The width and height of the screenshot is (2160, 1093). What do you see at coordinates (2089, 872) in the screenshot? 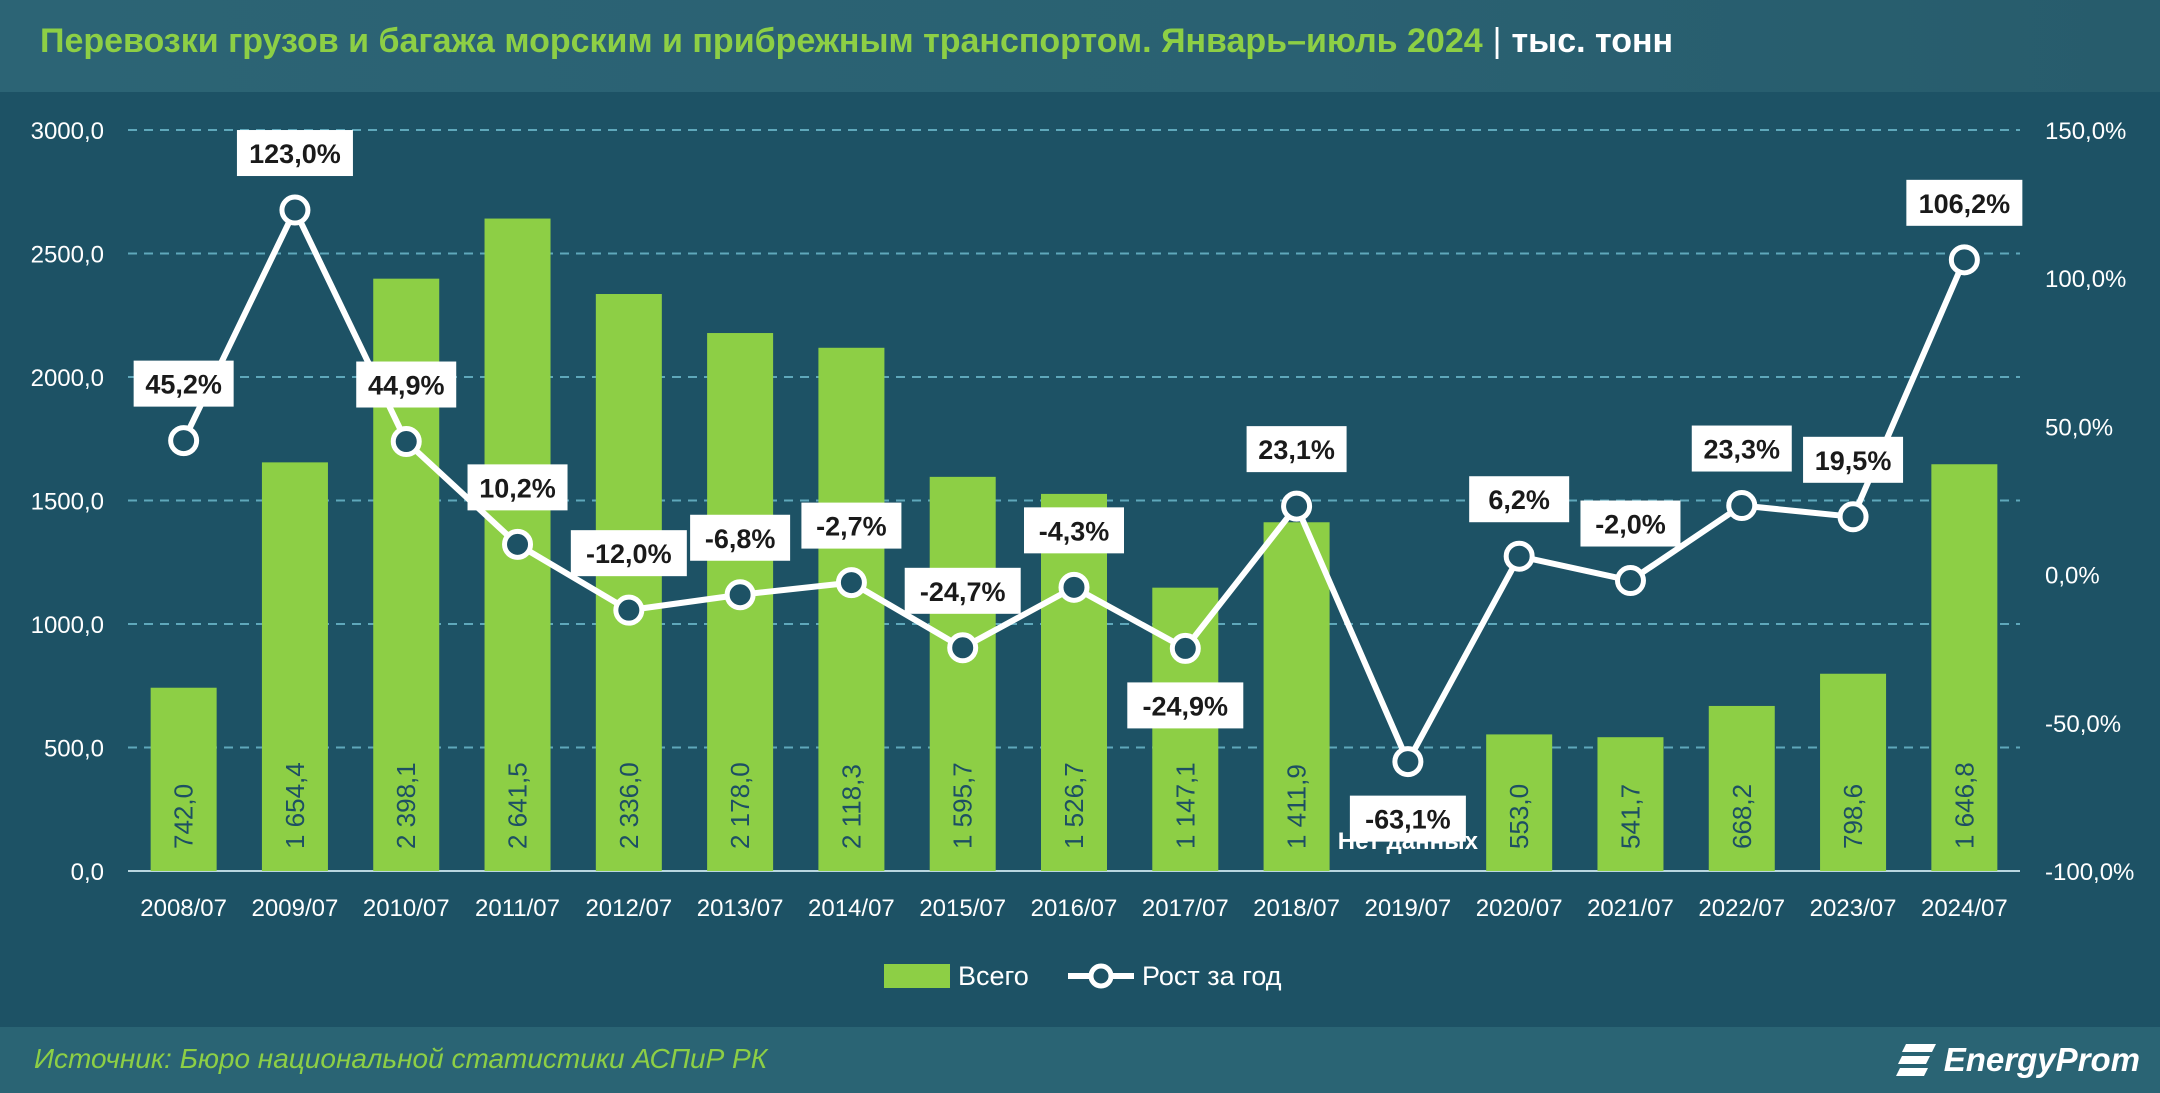
I see `y-right-tick-label: -100,0%` at bounding box center [2089, 872].